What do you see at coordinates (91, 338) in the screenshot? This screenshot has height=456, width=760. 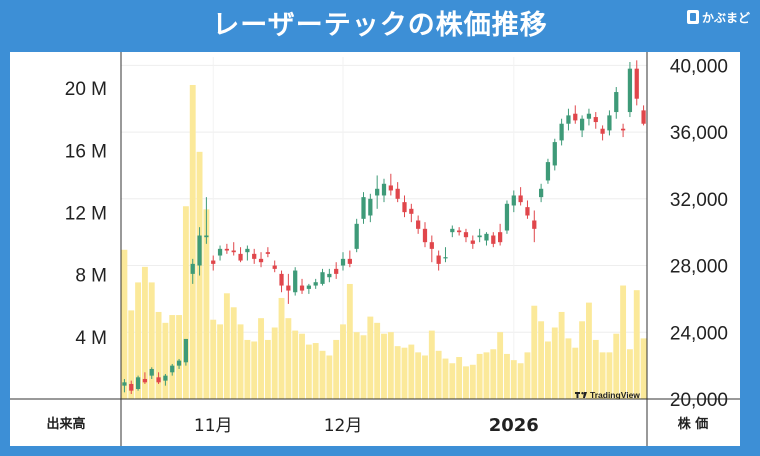 I see `volume-tick-label: 4 M` at bounding box center [91, 338].